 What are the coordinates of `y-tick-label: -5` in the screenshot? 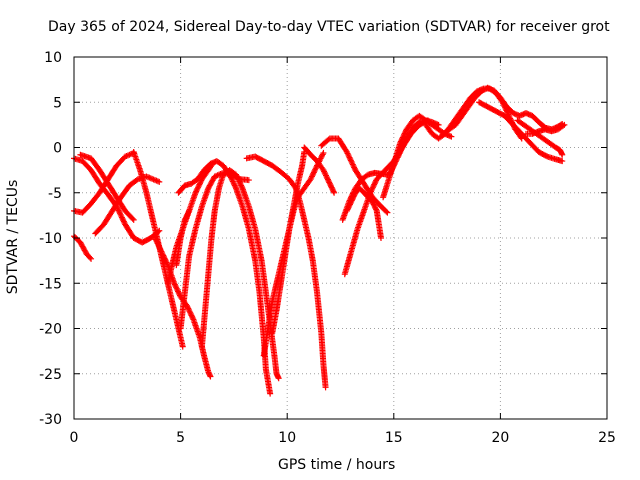 It's located at (55, 194).